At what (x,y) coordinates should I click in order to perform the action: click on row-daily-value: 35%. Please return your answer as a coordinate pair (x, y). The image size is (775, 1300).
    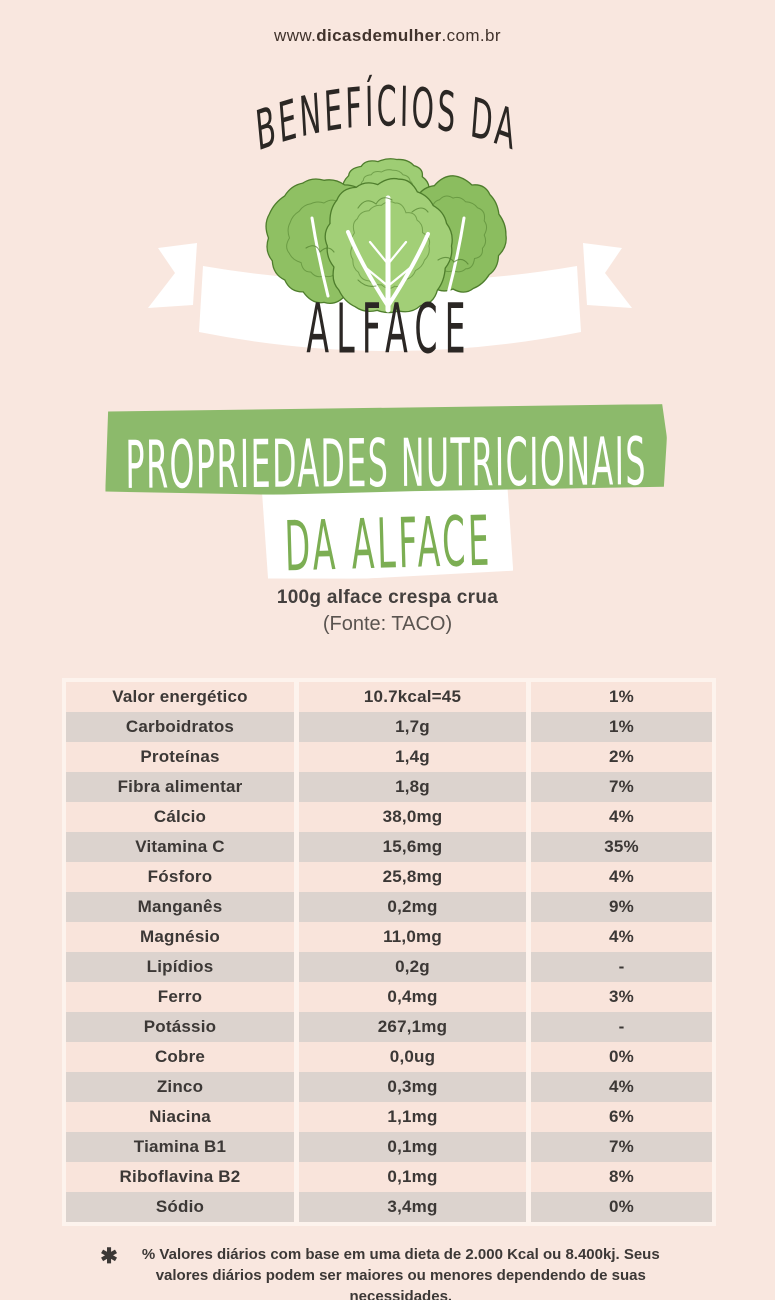
    Looking at the image, I should click on (621, 847).